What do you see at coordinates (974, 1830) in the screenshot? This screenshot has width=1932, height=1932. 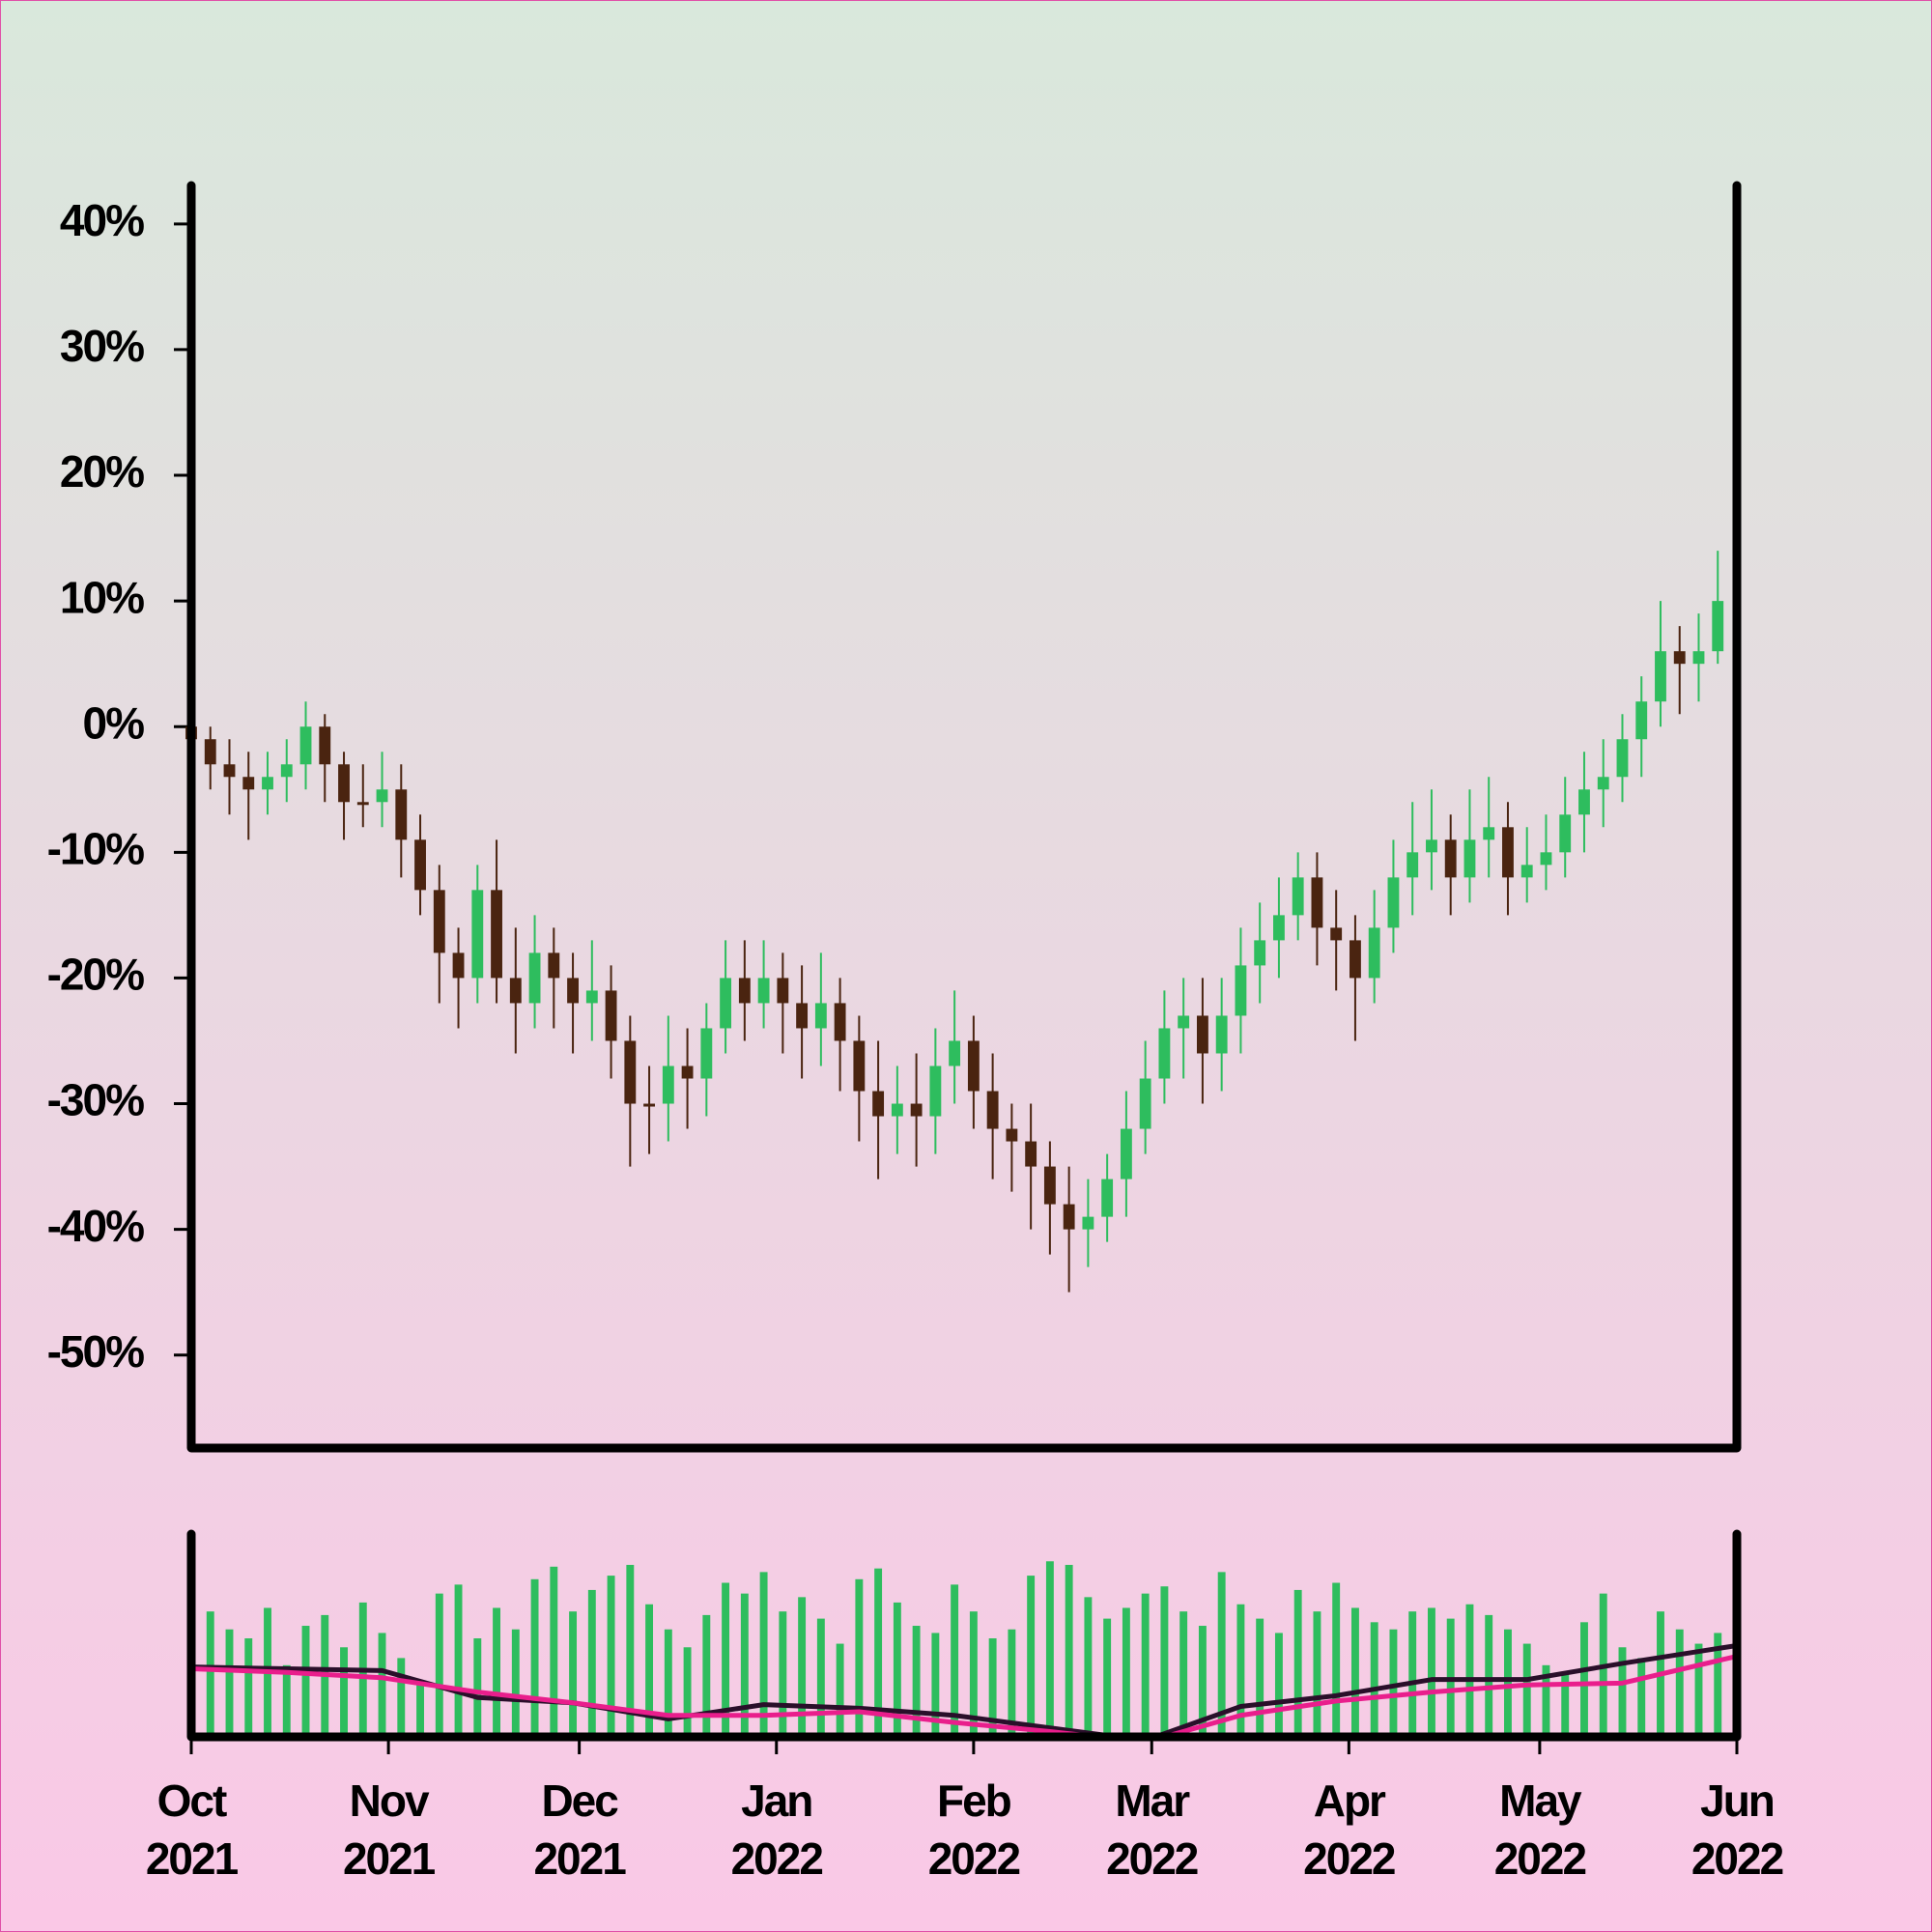 I see `x-tick-label: Feb 2022` at bounding box center [974, 1830].